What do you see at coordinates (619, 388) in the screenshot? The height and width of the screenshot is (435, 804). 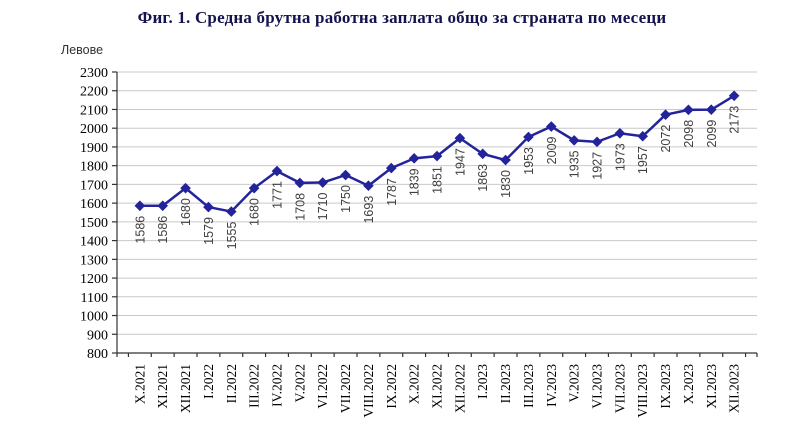 I see `x-axis-tick-label: VII.2023` at bounding box center [619, 388].